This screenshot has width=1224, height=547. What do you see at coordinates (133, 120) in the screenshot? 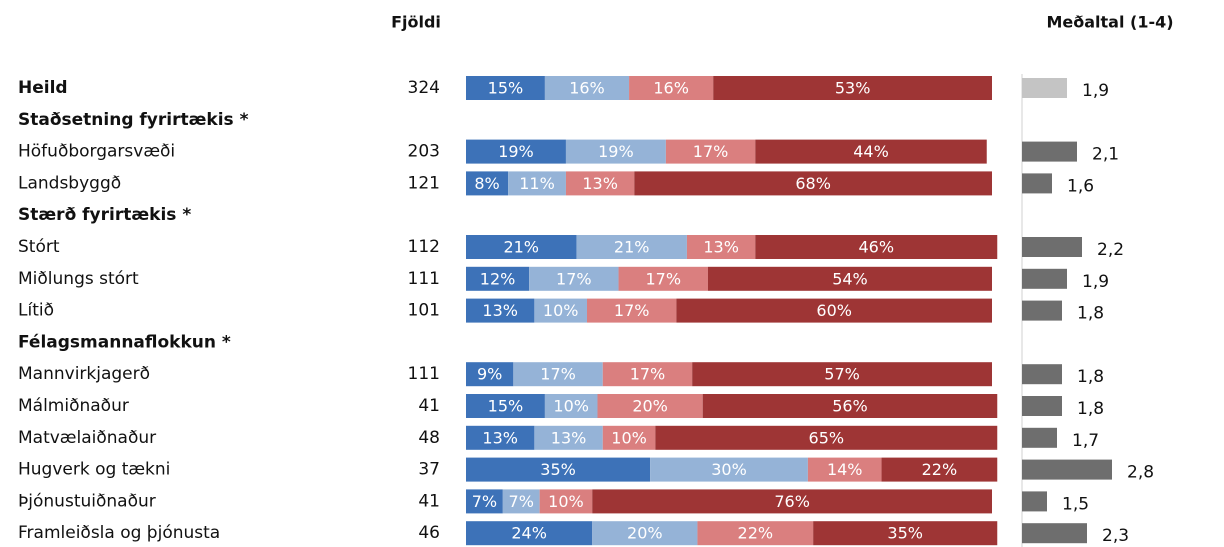
I see `row-label: Staðsetning fyrirtækis *` at bounding box center [133, 120].